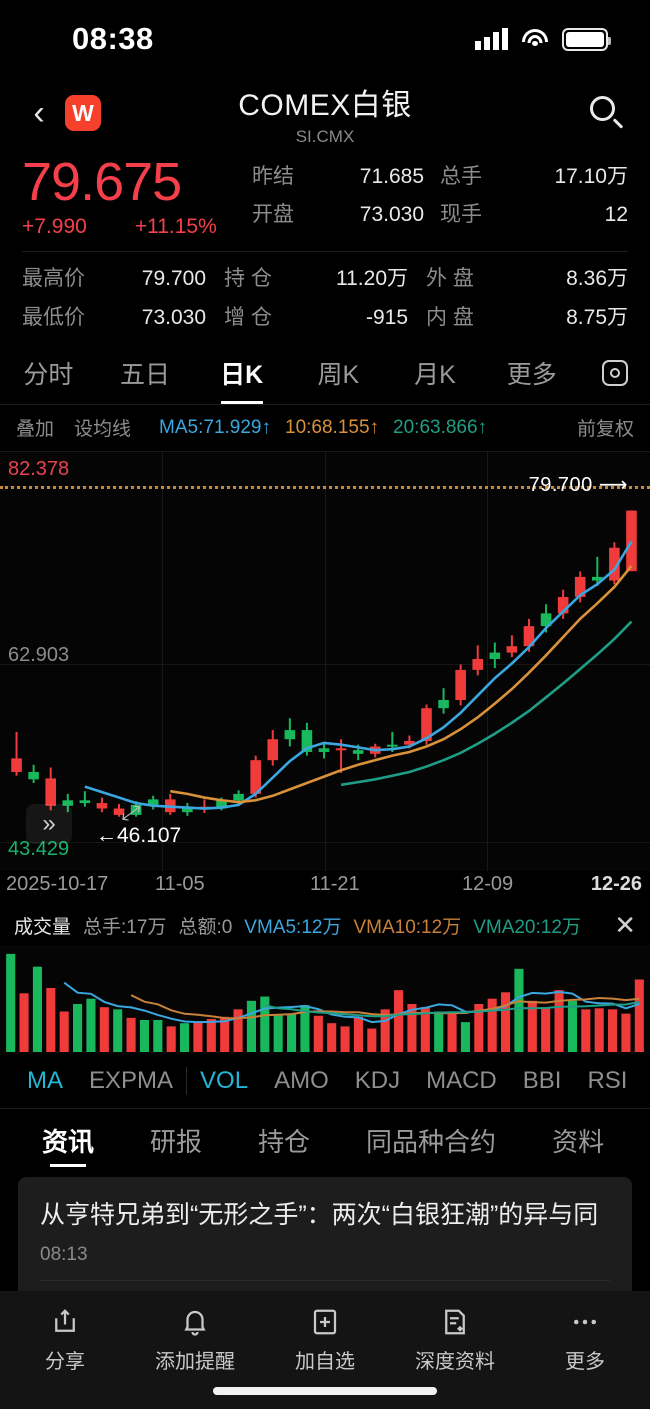  What do you see at coordinates (645, 1081) in the screenshot?
I see `indicator-bias: BIAS` at bounding box center [645, 1081].